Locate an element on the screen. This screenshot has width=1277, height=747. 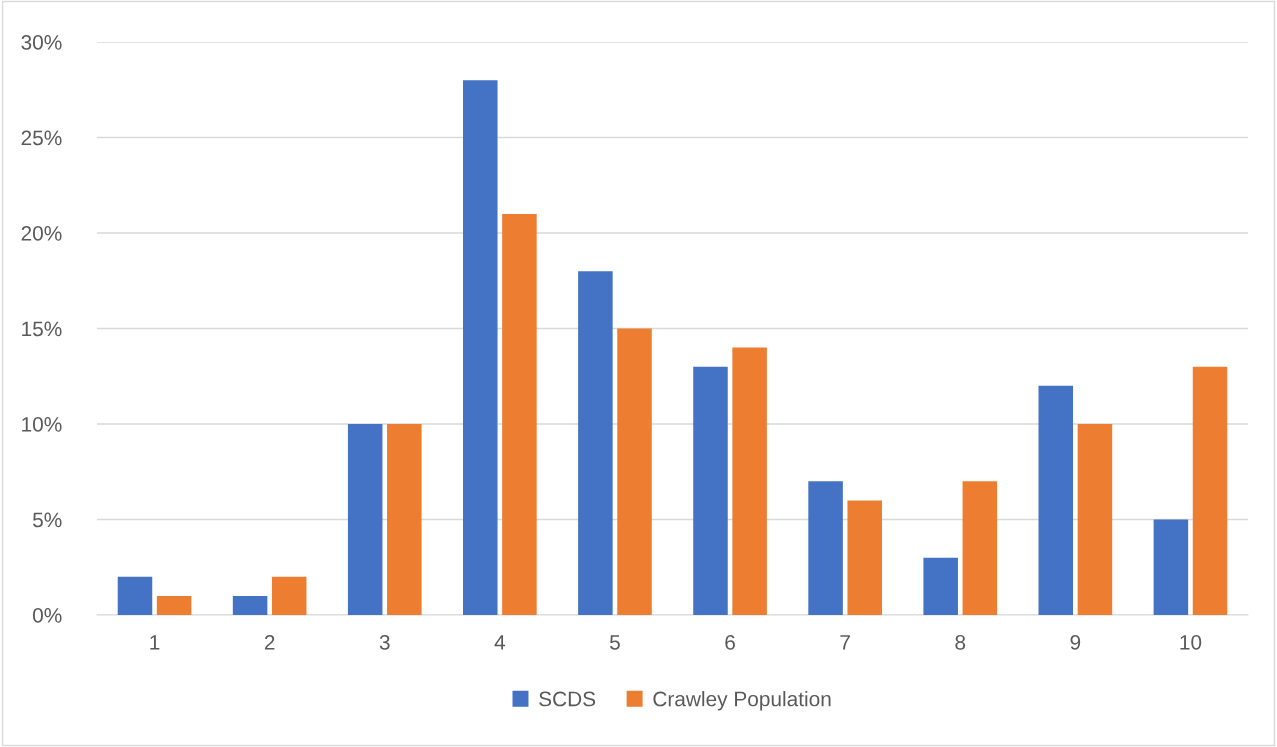
x-tick-label: 1 is located at coordinates (155, 642).